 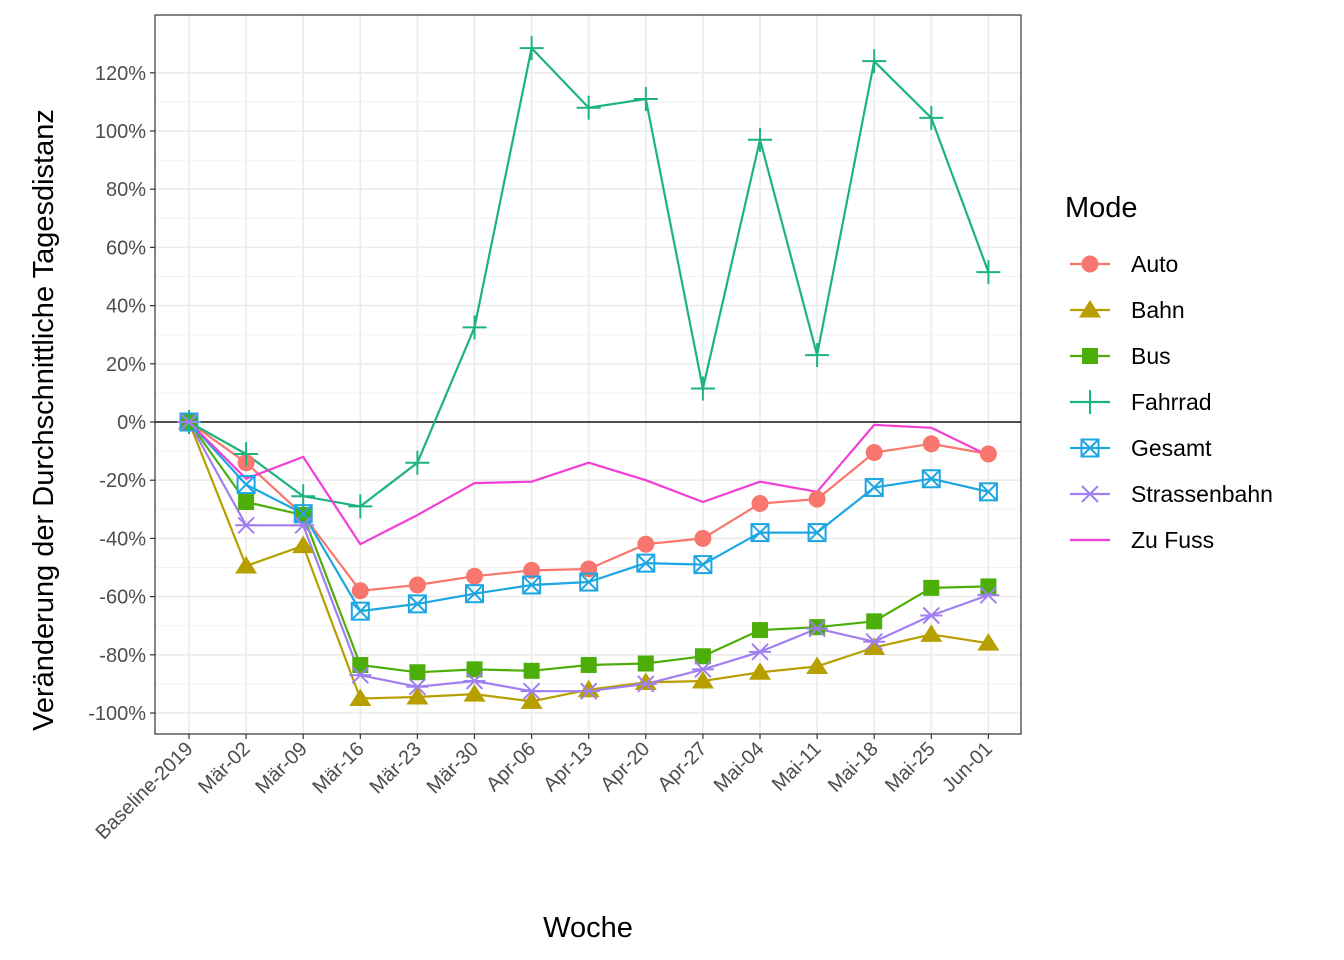 What do you see at coordinates (122, 598) in the screenshot?
I see `y-tick-label: -60%` at bounding box center [122, 598].